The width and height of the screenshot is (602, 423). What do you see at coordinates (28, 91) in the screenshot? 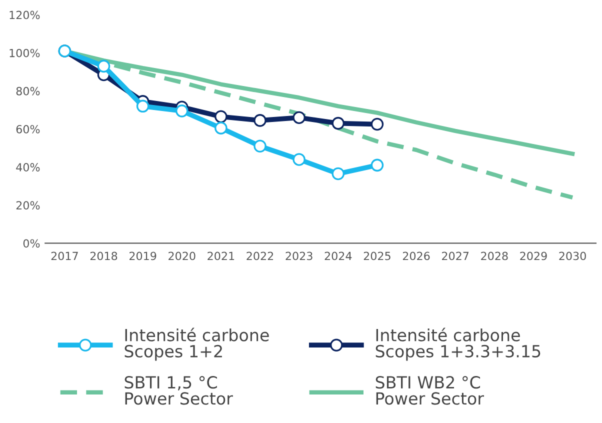
I see `y-tick-label: 80%` at bounding box center [28, 91].